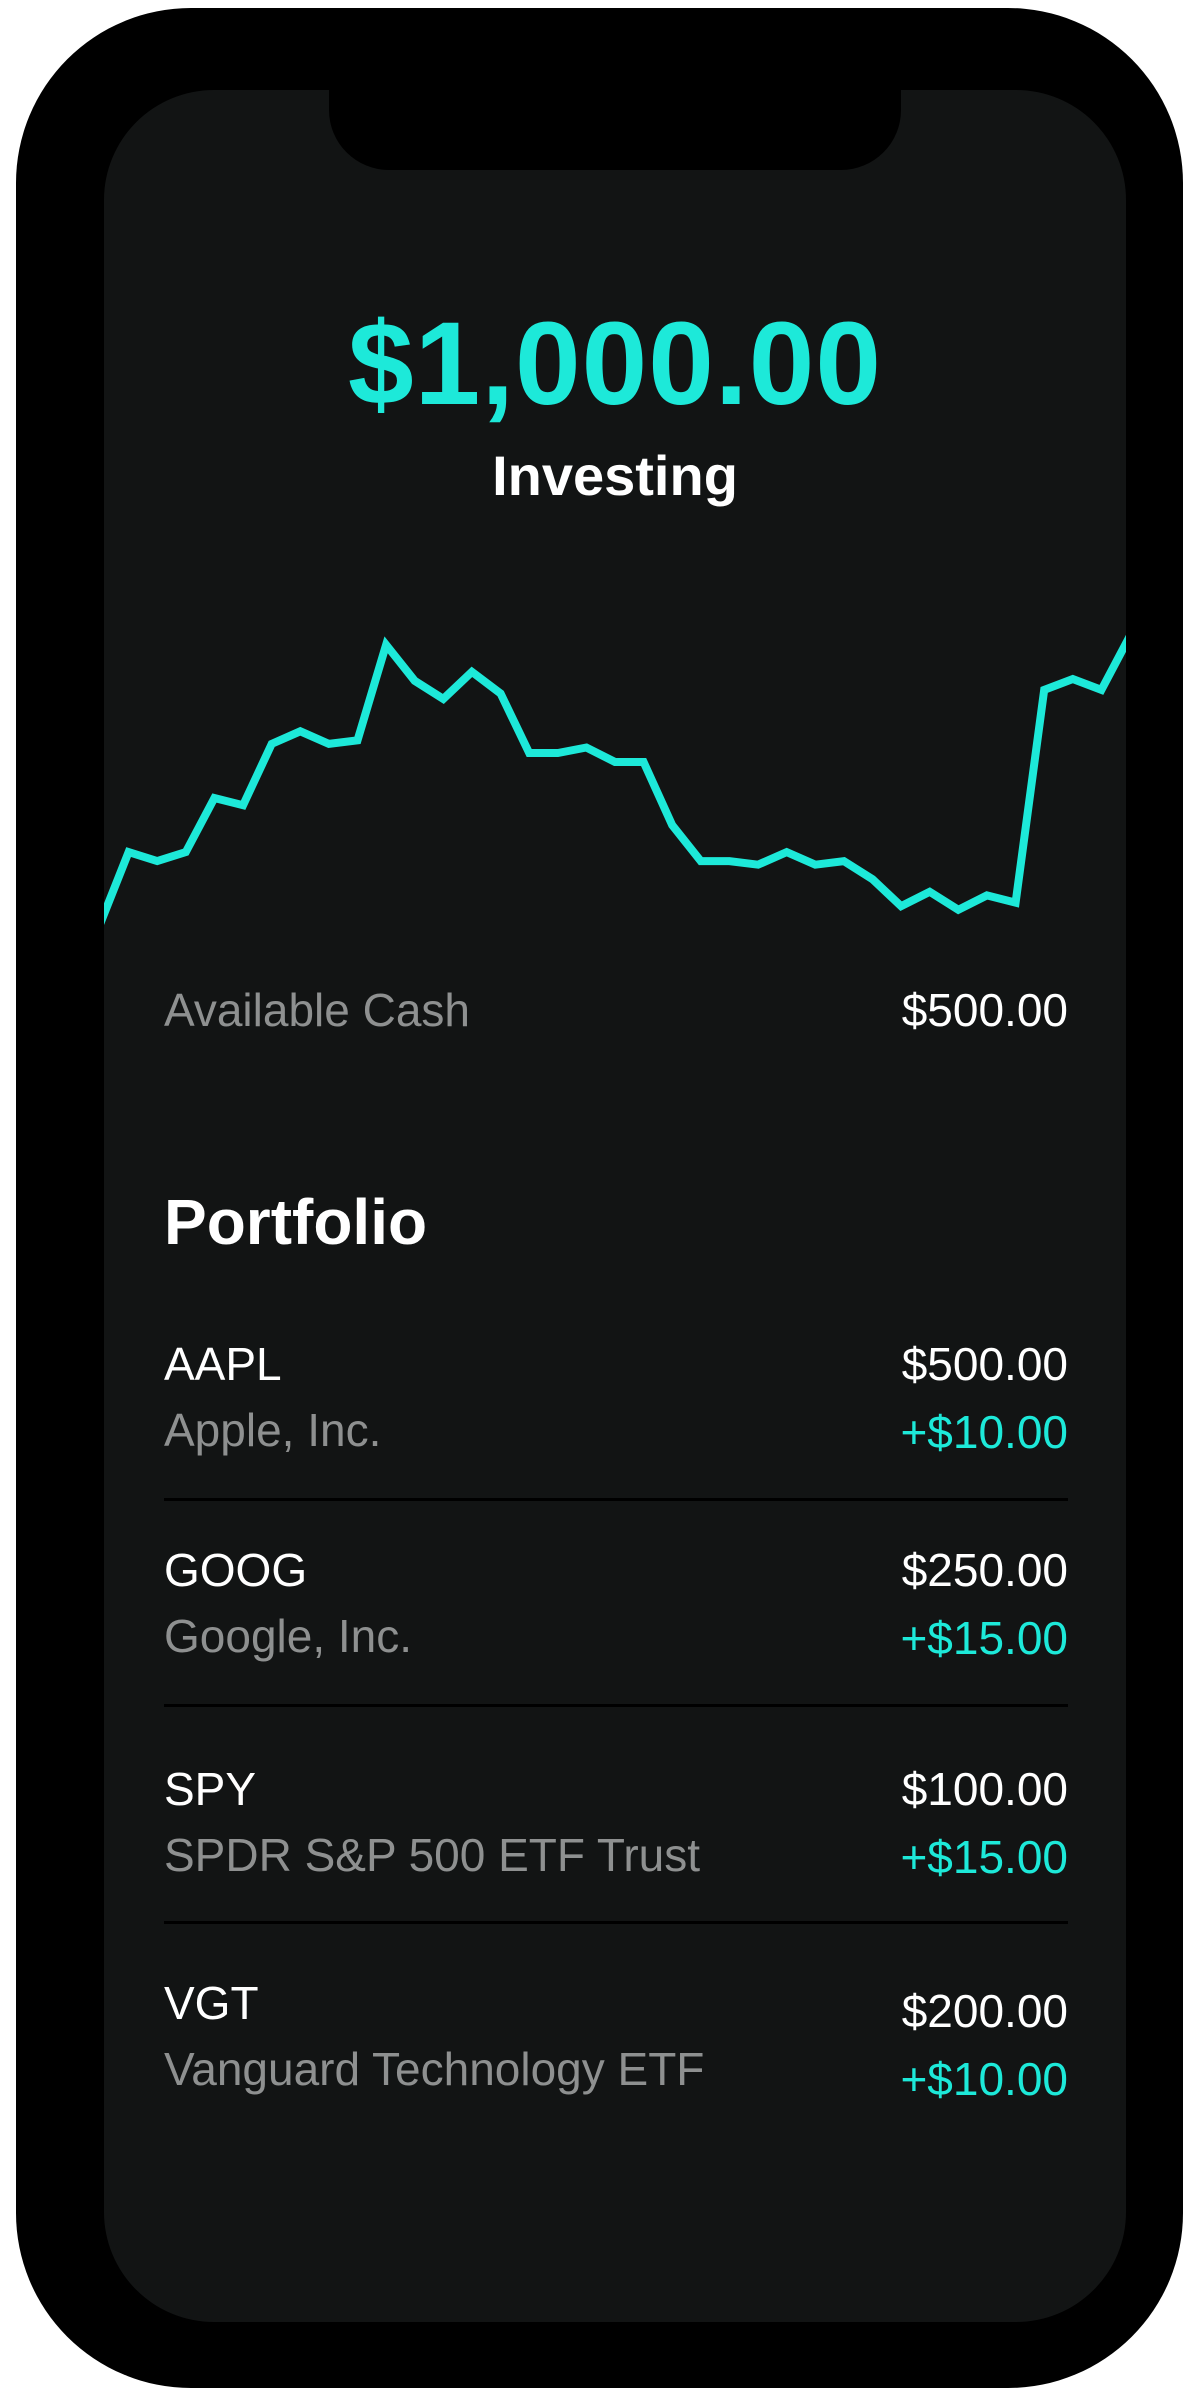 This screenshot has height=2397, width=1200. Describe the element at coordinates (615, 130) in the screenshot. I see `device-notch` at that location.